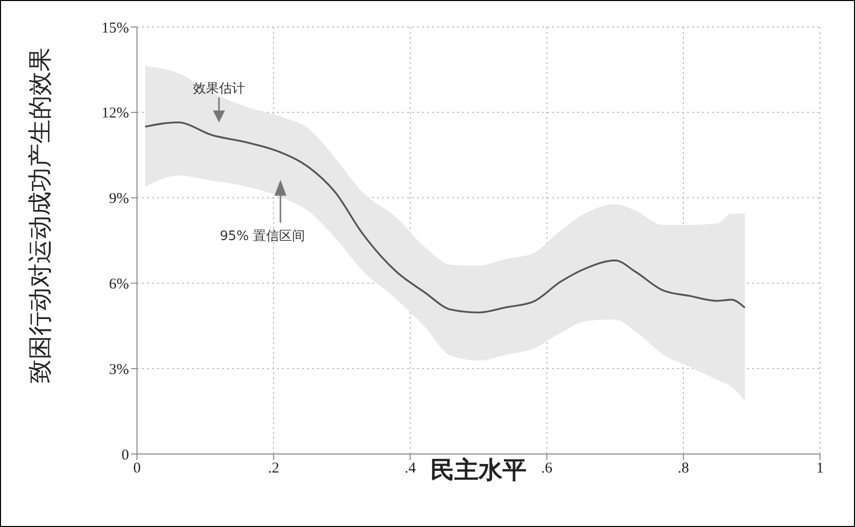  What do you see at coordinates (262, 236) in the screenshot?
I see `annotation: 95% 置信区间` at bounding box center [262, 236].